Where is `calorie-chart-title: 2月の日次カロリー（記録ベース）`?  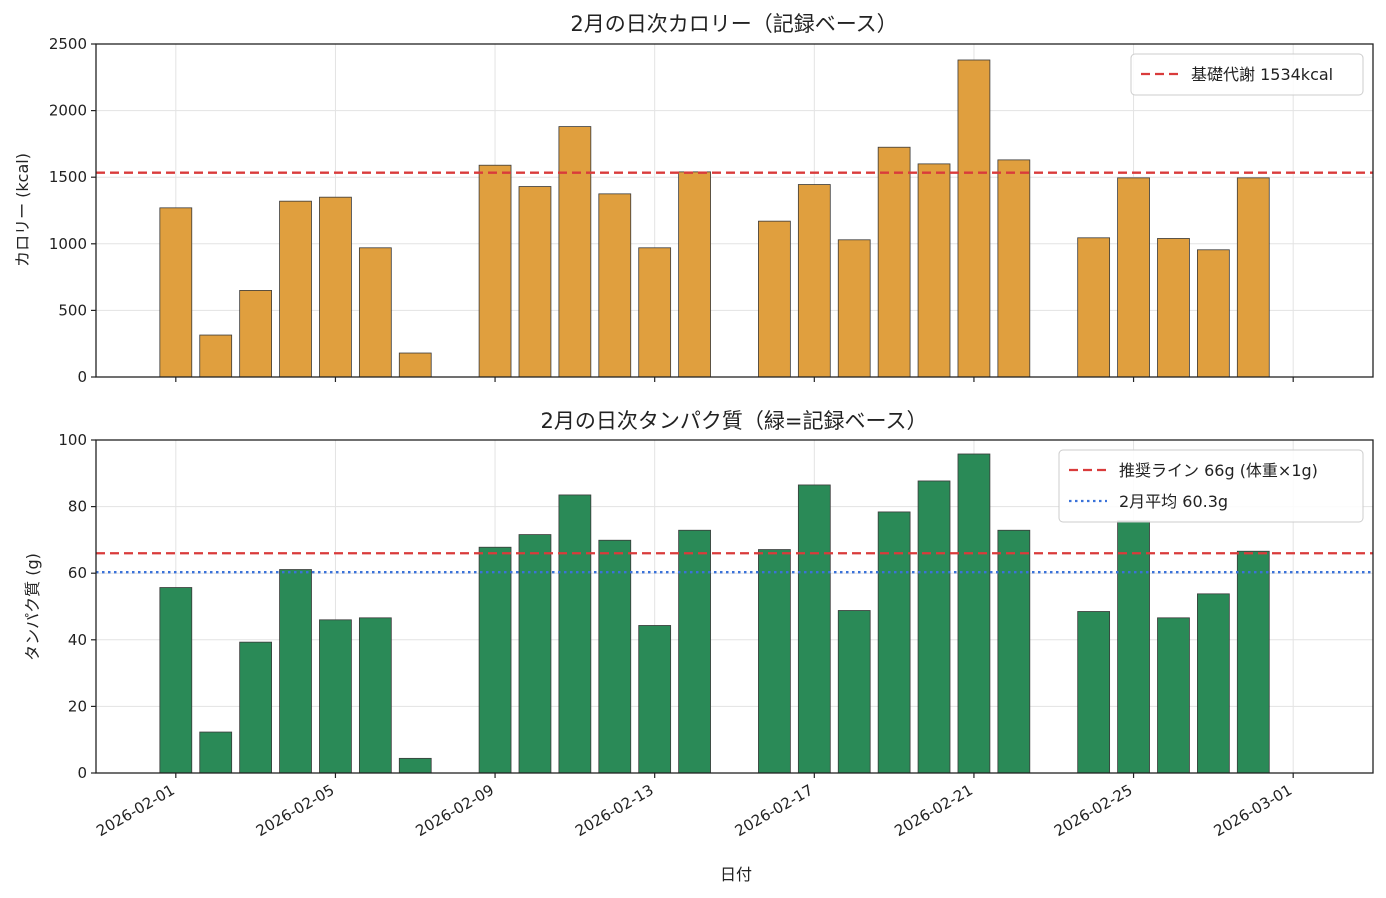
calorie-chart-title: 2月の日次カロリー（記録ベース） is located at coordinates (733, 24).